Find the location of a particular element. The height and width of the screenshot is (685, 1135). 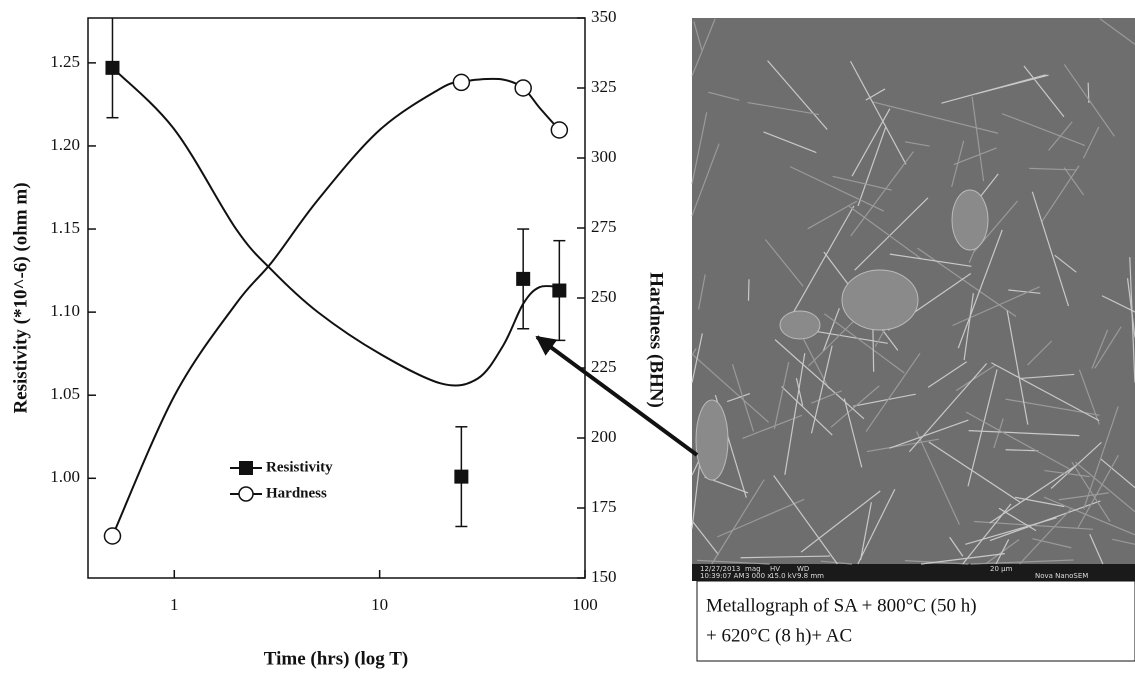

info-text: HV is located at coordinates (775, 569).